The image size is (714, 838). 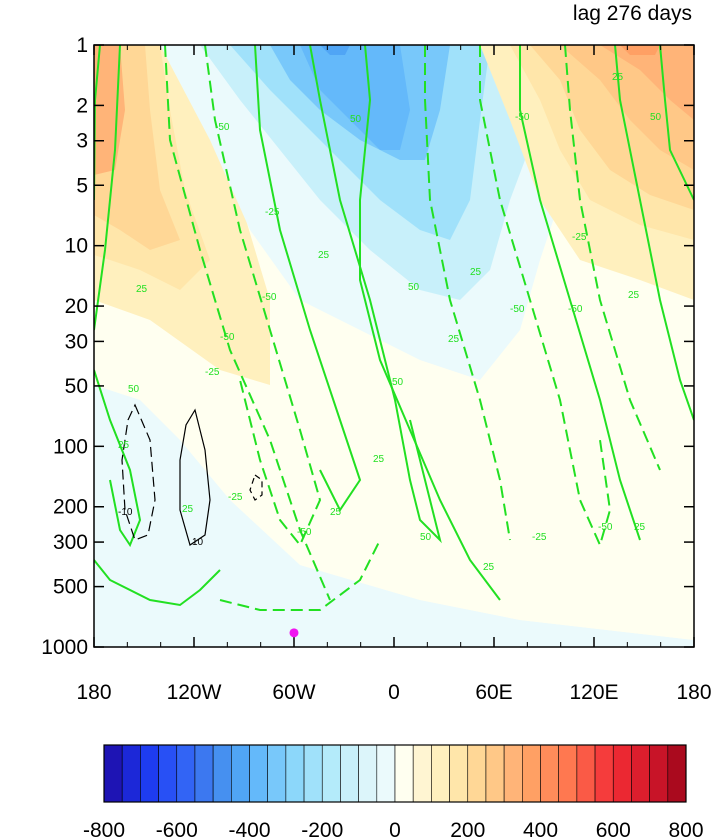 What do you see at coordinates (647, 82) in the screenshot?
I see `shade-east-darkorange` at bounding box center [647, 82].